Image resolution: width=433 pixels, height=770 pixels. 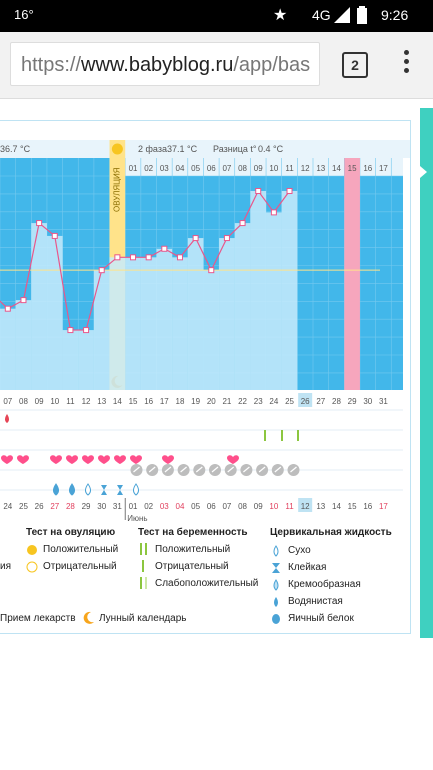 What do you see at coordinates (280, 15) in the screenshot?
I see `star-icon: ★` at bounding box center [280, 15].